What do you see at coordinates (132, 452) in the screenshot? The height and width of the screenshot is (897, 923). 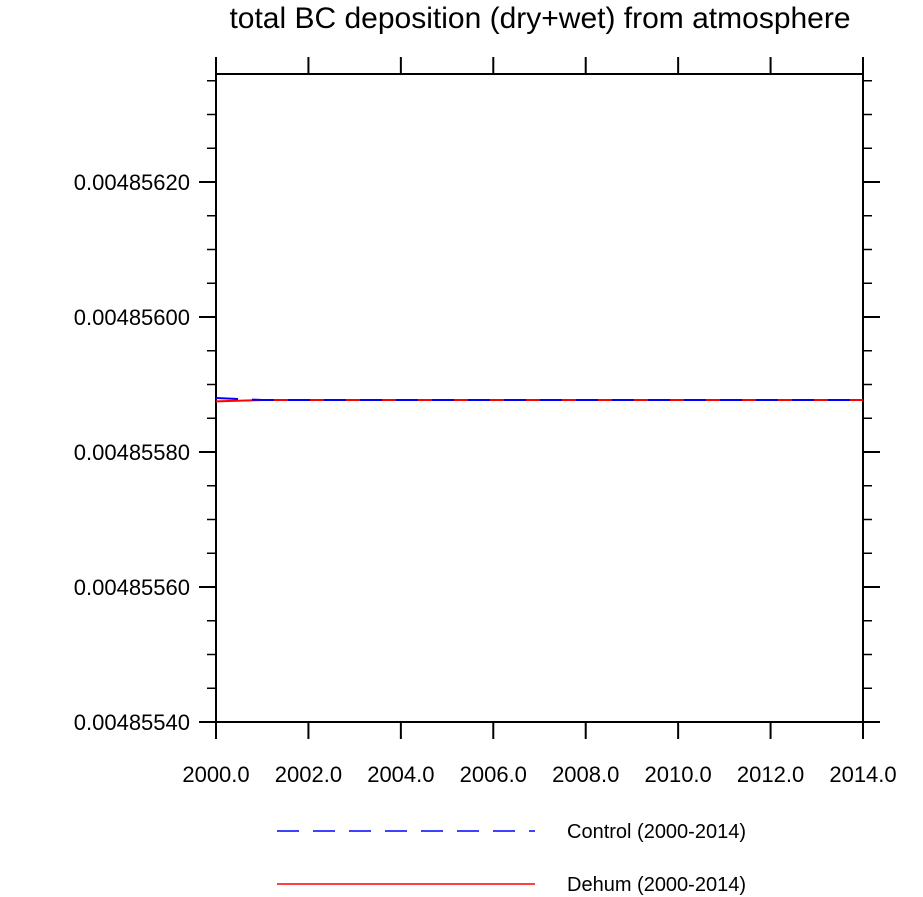 I see `y-tick-label: 0.00485580` at bounding box center [132, 452].